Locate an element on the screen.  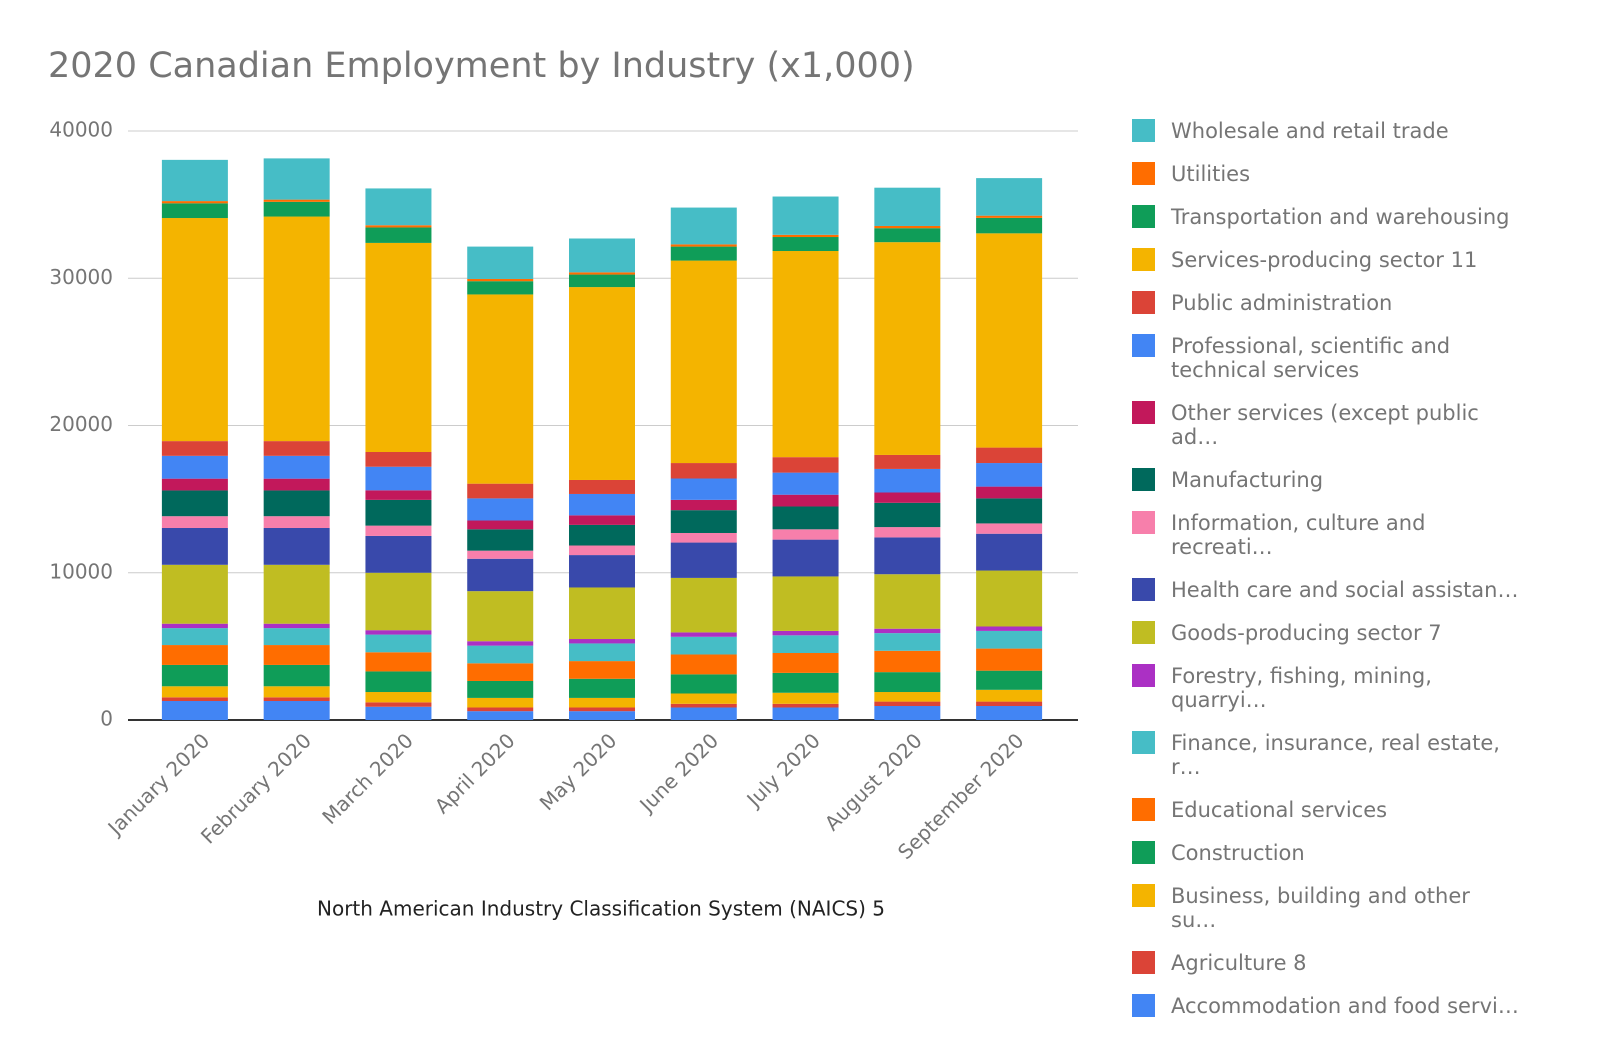
legend-label: Wholesale and retail trade is located at coordinates (1310, 131).